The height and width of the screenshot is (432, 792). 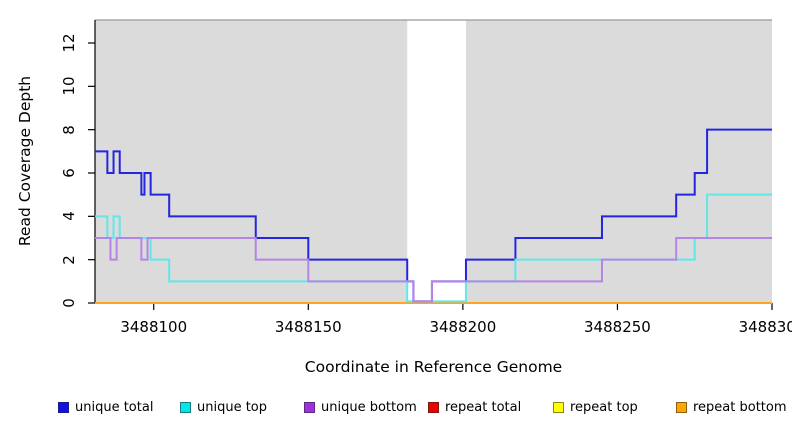 I want to click on legend-label: unique top, so click(x=232, y=407).